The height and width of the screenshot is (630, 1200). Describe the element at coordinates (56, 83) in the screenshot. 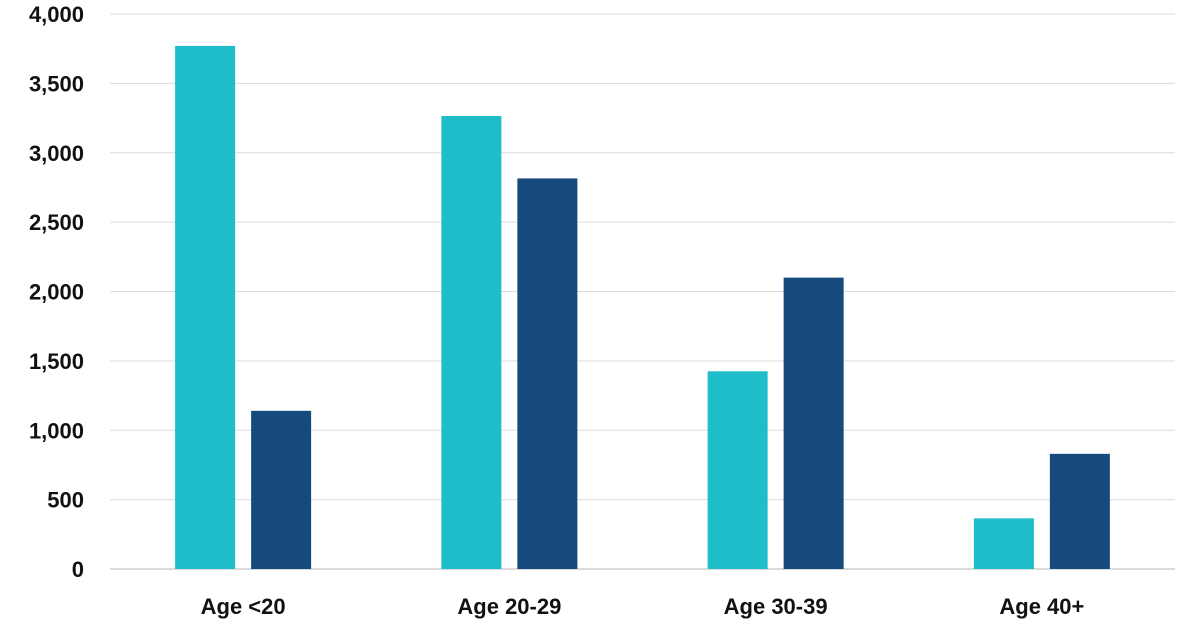

I see `y-tick-label: 3,500` at that location.